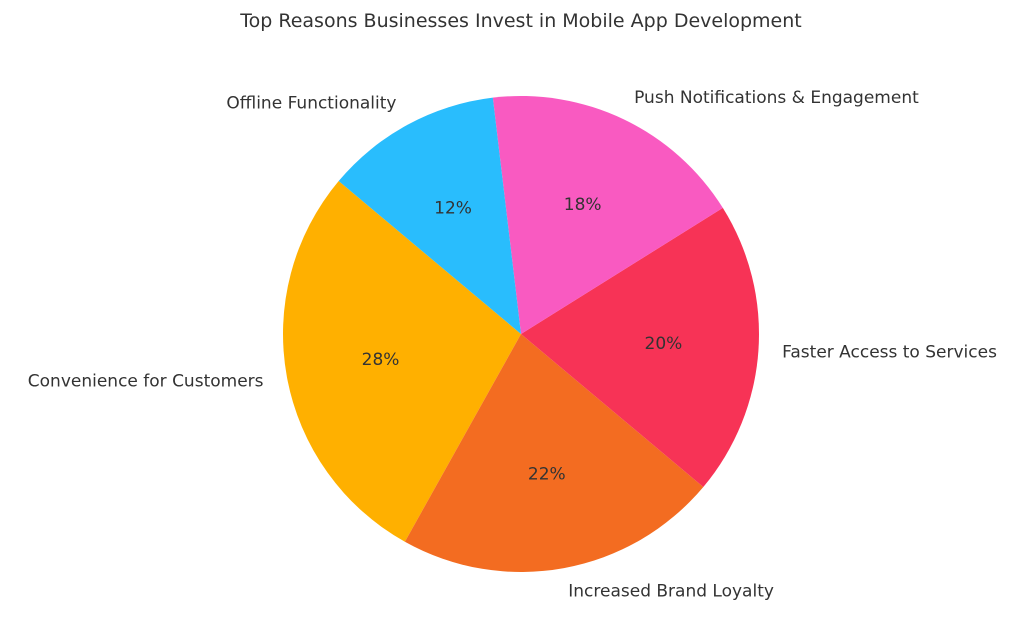 This screenshot has width=1024, height=643. Describe the element at coordinates (607, 215) in the screenshot. I see `pie-slice-push-notifications-and-engagement` at that location.